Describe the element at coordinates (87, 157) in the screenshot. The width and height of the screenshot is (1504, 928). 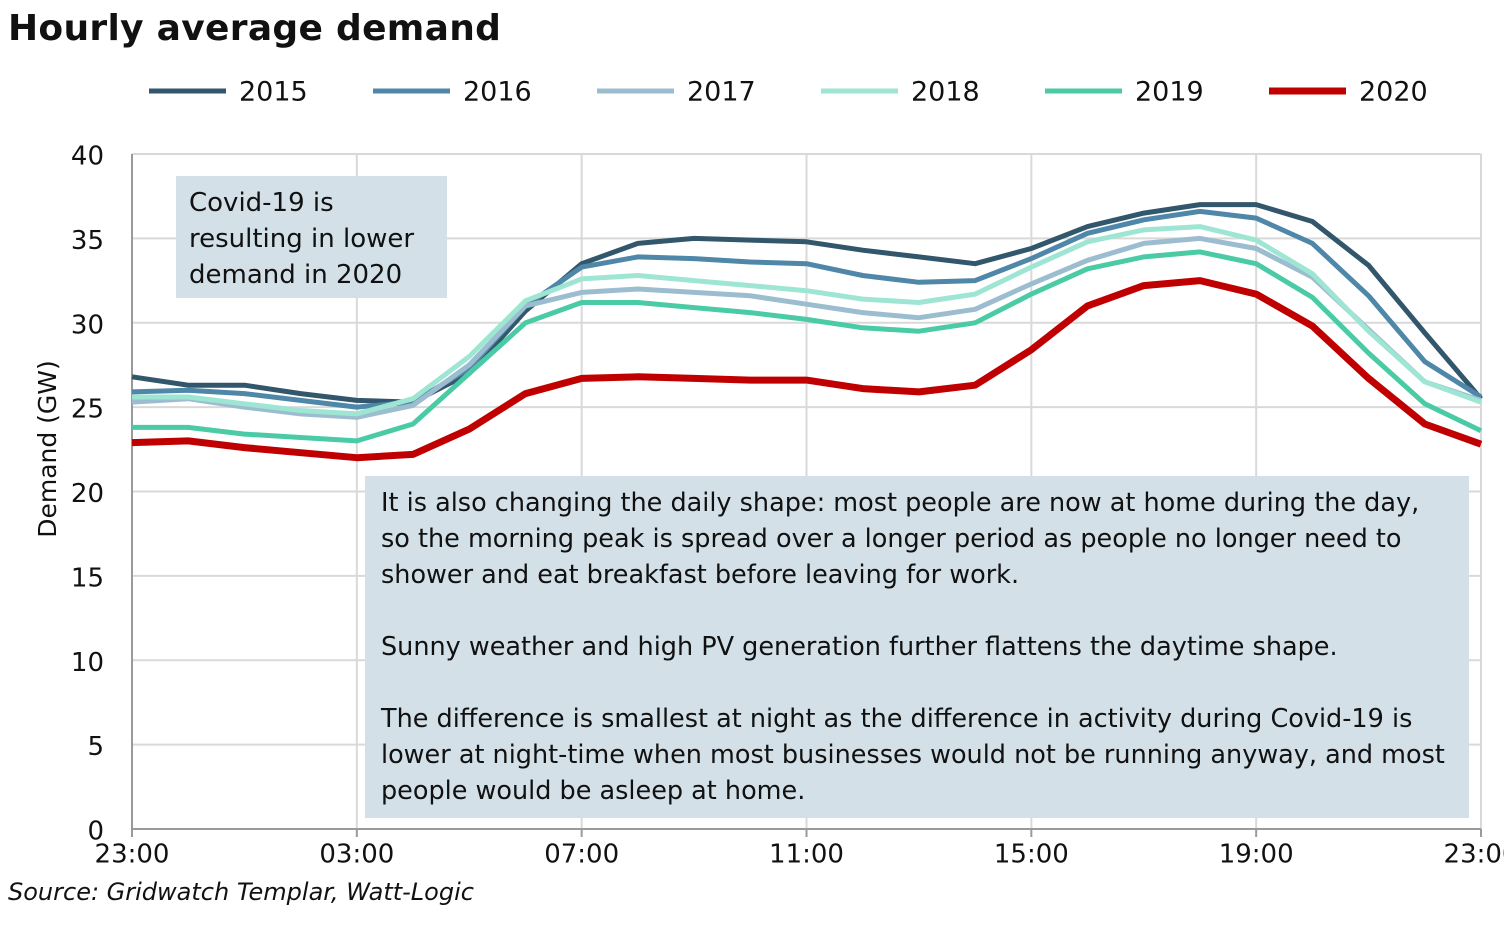
I see `y-tick-label-40: 40` at that location.